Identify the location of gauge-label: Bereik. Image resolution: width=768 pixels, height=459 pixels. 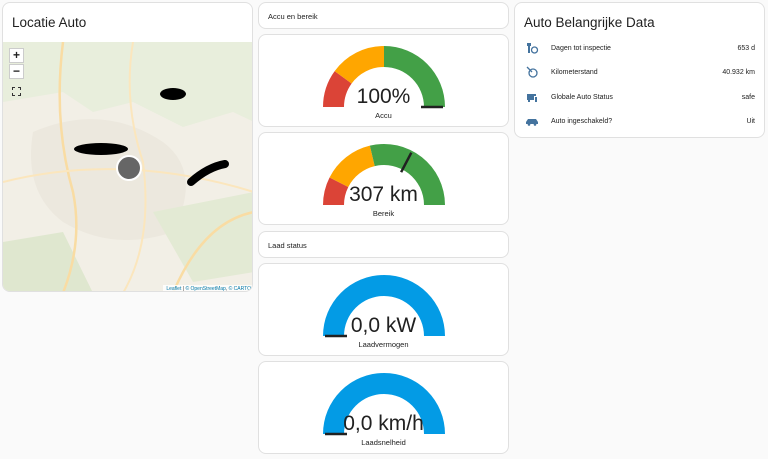
(383, 213).